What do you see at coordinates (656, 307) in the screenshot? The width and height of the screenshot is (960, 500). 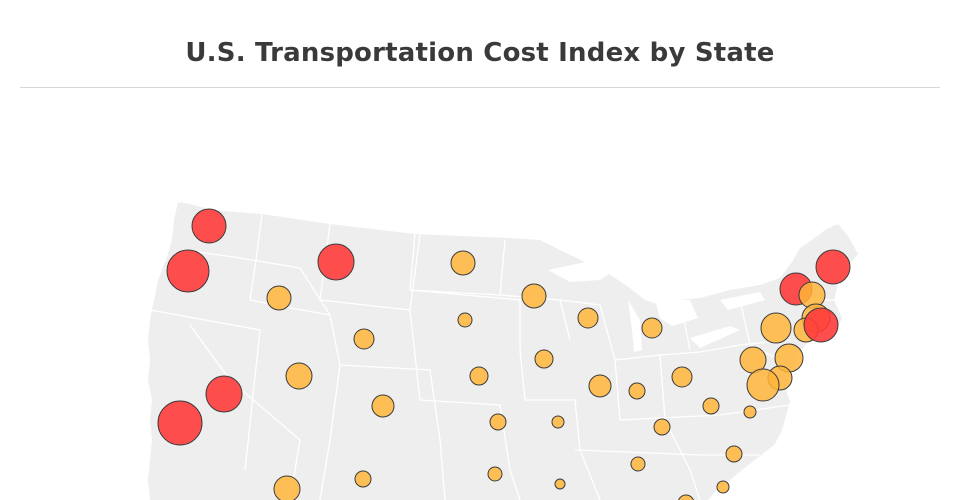 I see `great-lakes` at bounding box center [656, 307].